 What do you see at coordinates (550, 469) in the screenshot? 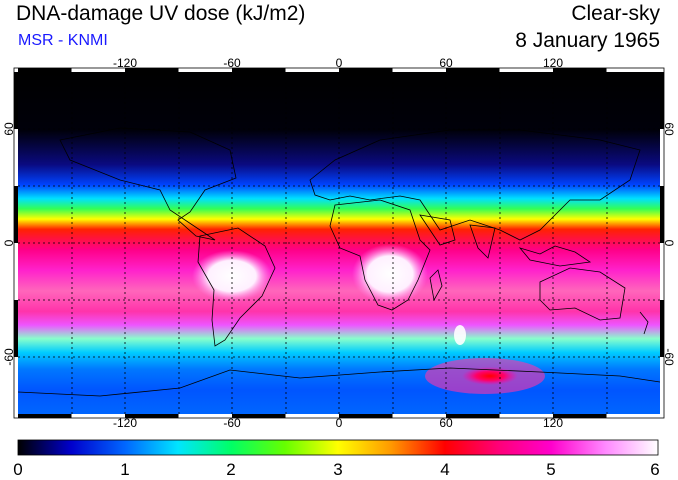
I see `colorbar-tick-label: 5` at bounding box center [550, 469].